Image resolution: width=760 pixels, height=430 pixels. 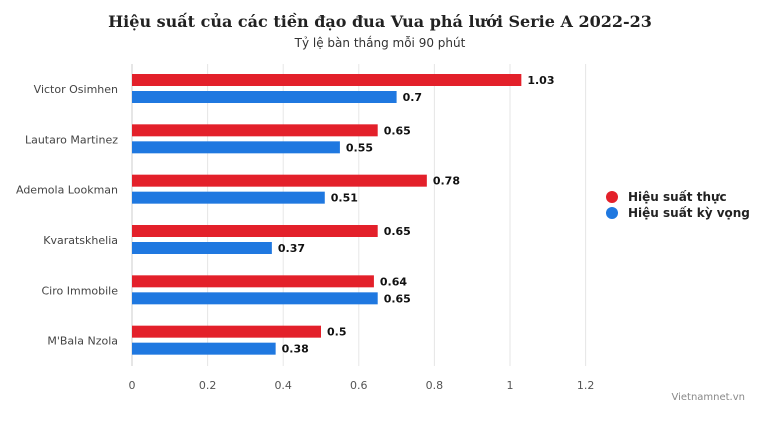 What do you see at coordinates (80, 240) in the screenshot?
I see `category-label-3: Kvaratskhelia` at bounding box center [80, 240].